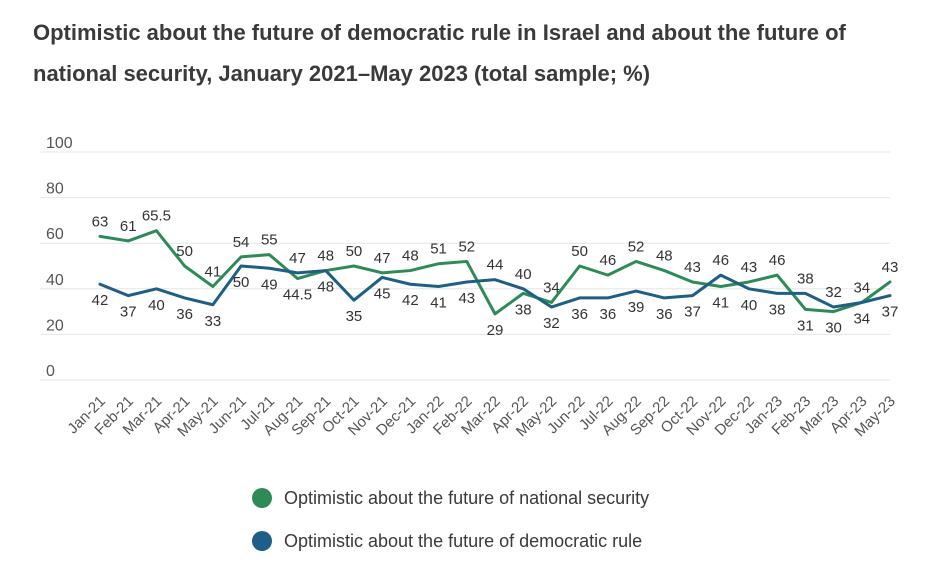 The height and width of the screenshot is (572, 940). Describe the element at coordinates (354, 316) in the screenshot. I see `data-label: 35` at that location.